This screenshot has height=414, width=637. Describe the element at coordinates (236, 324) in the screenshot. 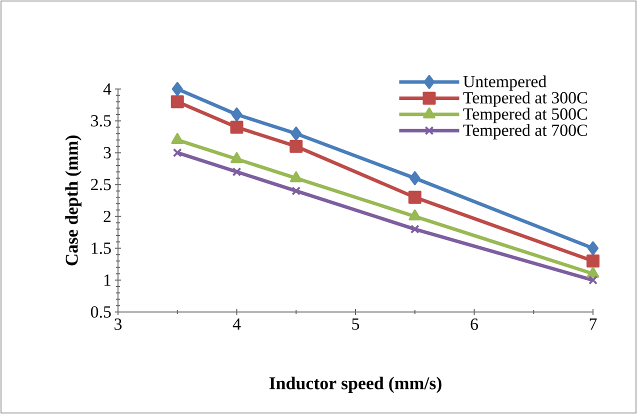

I see `x-tick-label: 4` at that location.